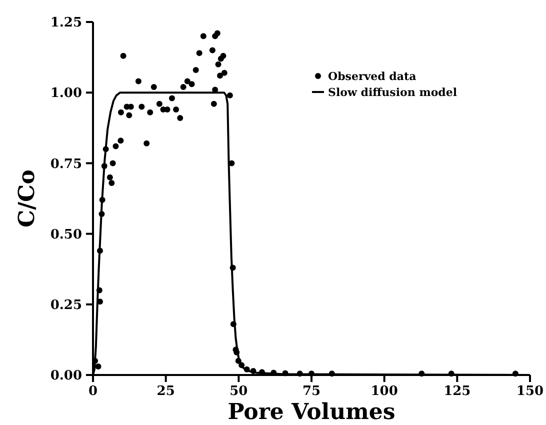 Image resolution: width=546 pixels, height=425 pixels. Describe the element at coordinates (66, 164) in the screenshot. I see `y-tick-label: 0.75` at that location.